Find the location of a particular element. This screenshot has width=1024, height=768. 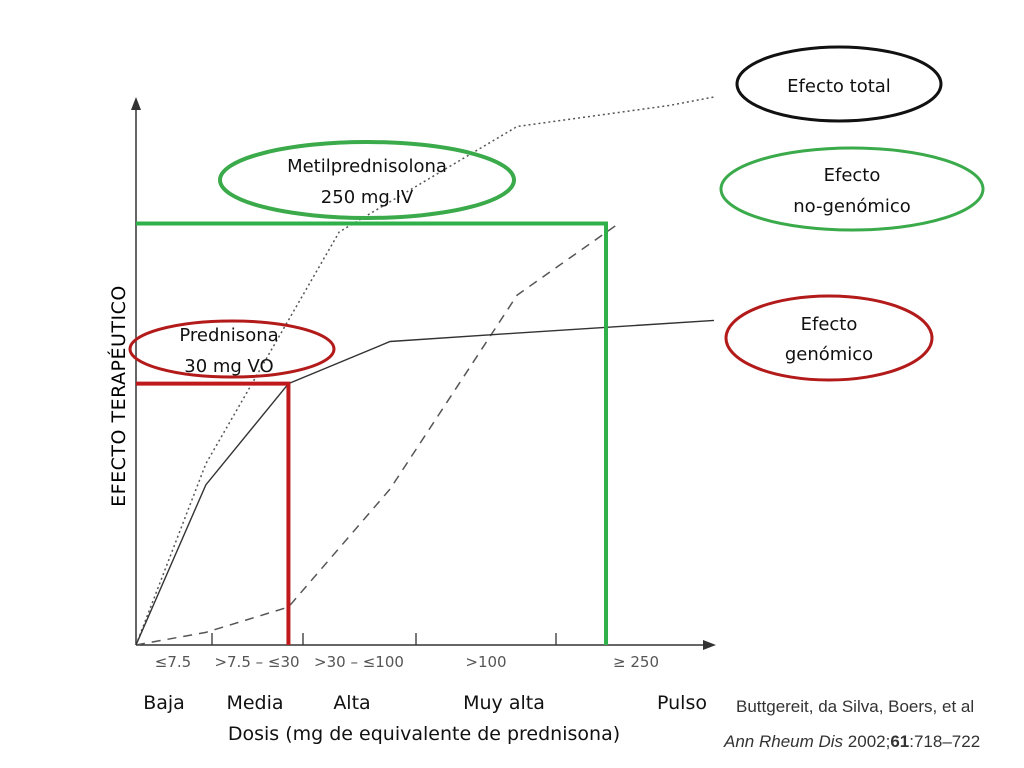

legend-efecto-total: Efecto total is located at coordinates (839, 84).